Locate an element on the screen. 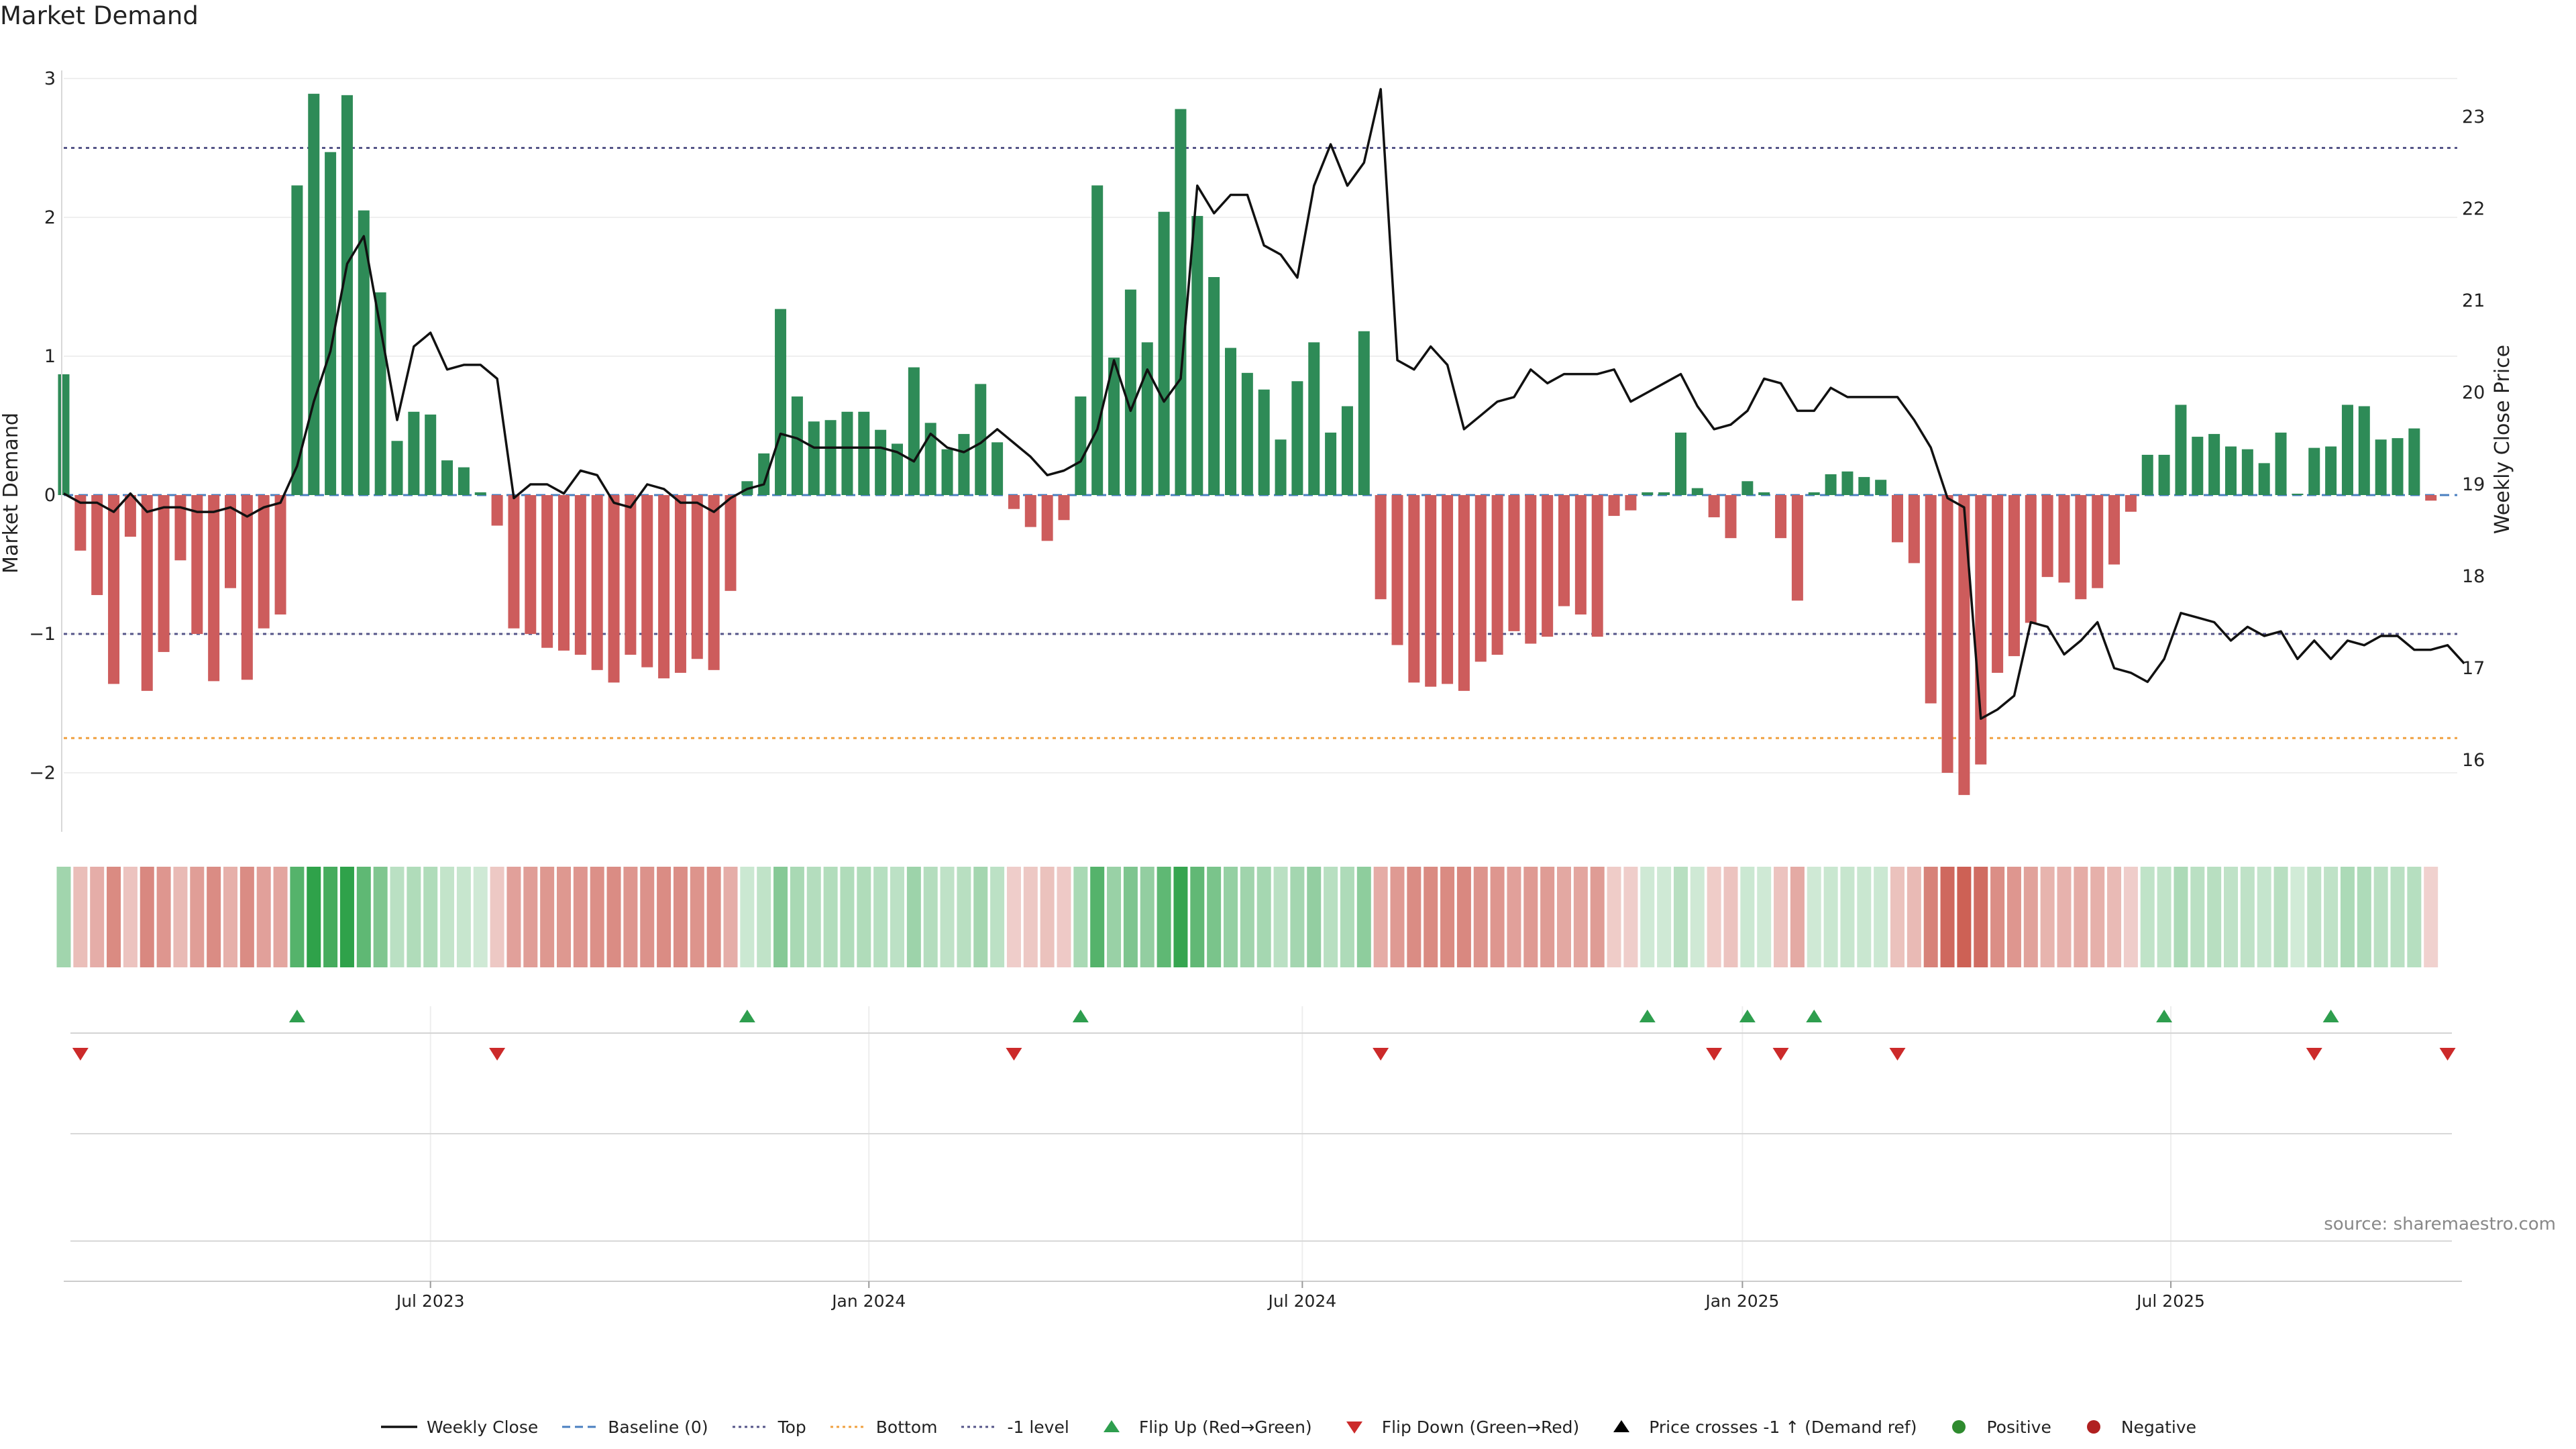  legend-symbol-dotted is located at coordinates (848, 1427).